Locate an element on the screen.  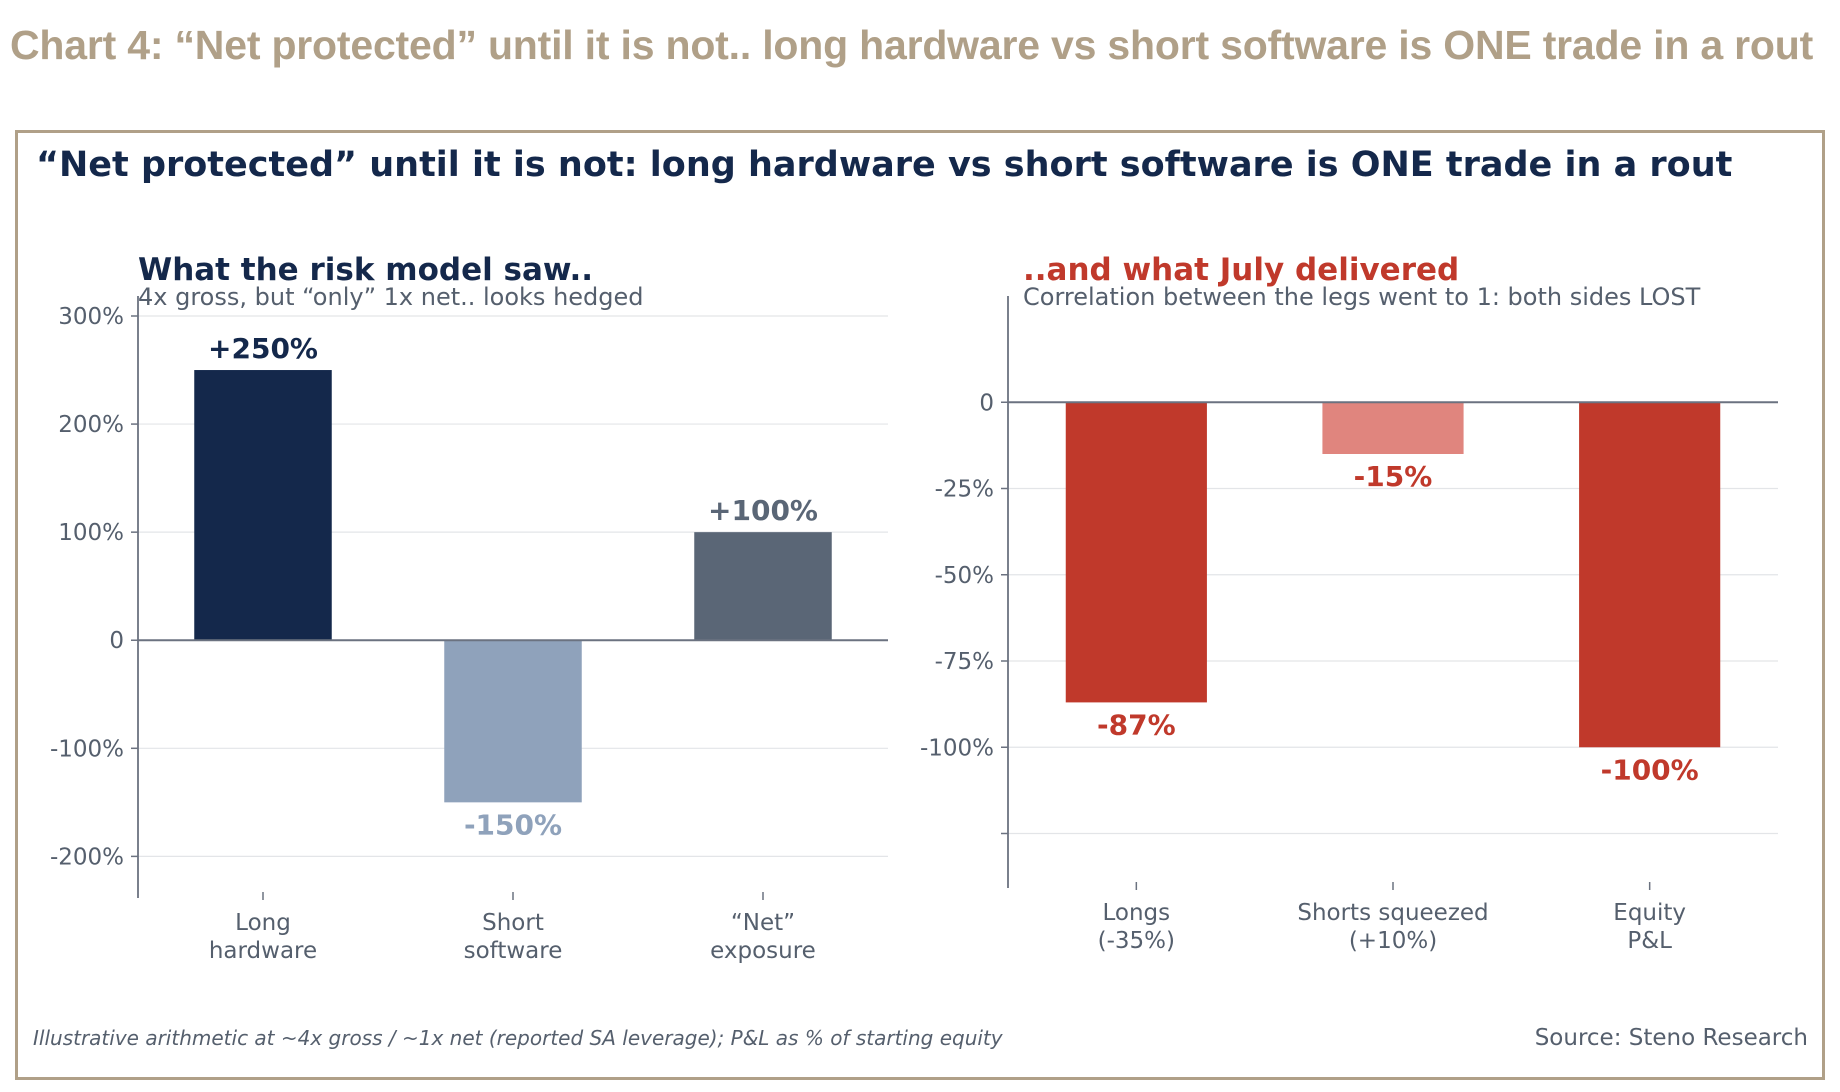
left-ytick-label: 200% is located at coordinates (91, 425).